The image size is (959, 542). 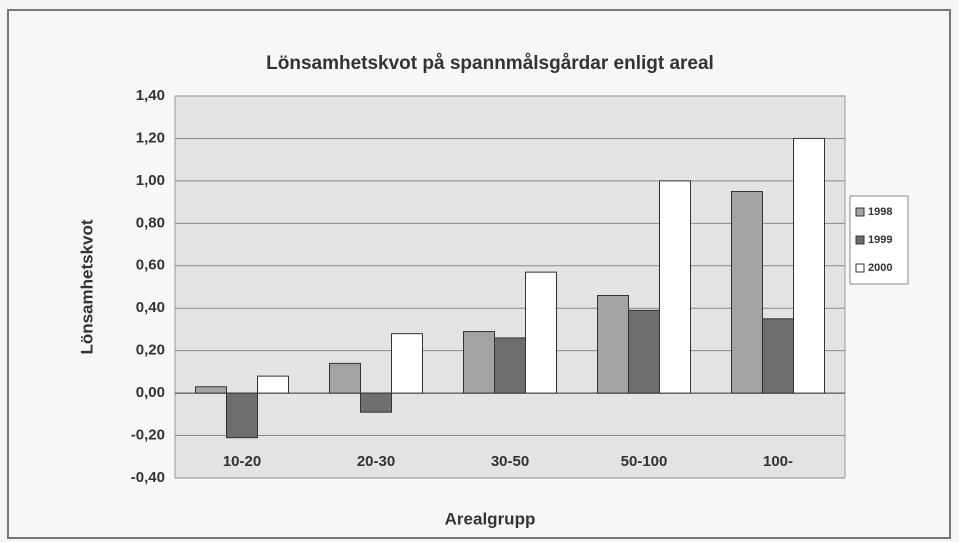 I want to click on legend-label: 1998, so click(x=880, y=212).